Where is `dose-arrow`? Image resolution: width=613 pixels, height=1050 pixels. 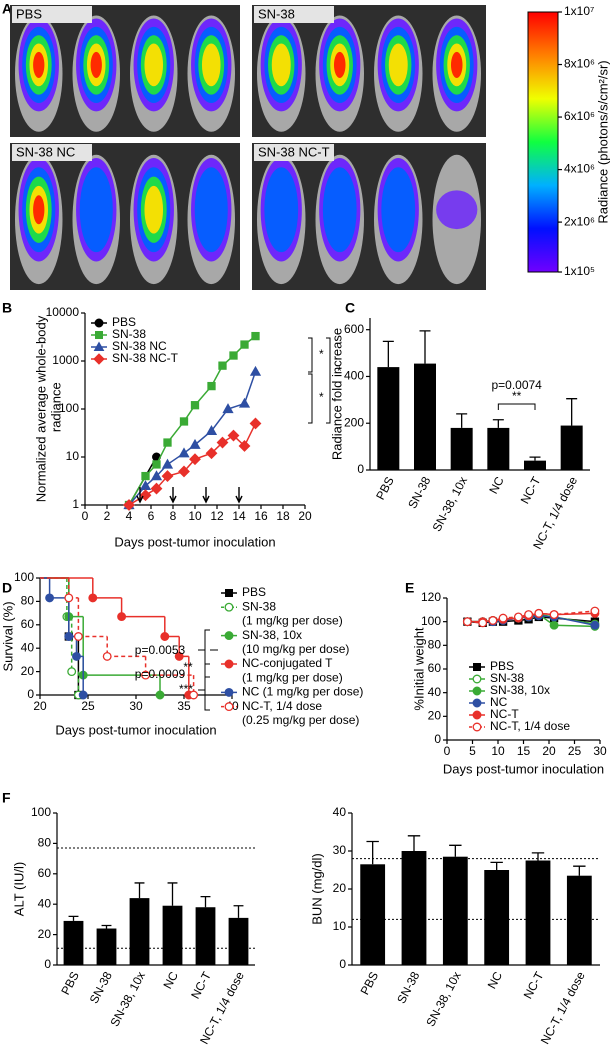 dose-arrow is located at coordinates (173, 495).